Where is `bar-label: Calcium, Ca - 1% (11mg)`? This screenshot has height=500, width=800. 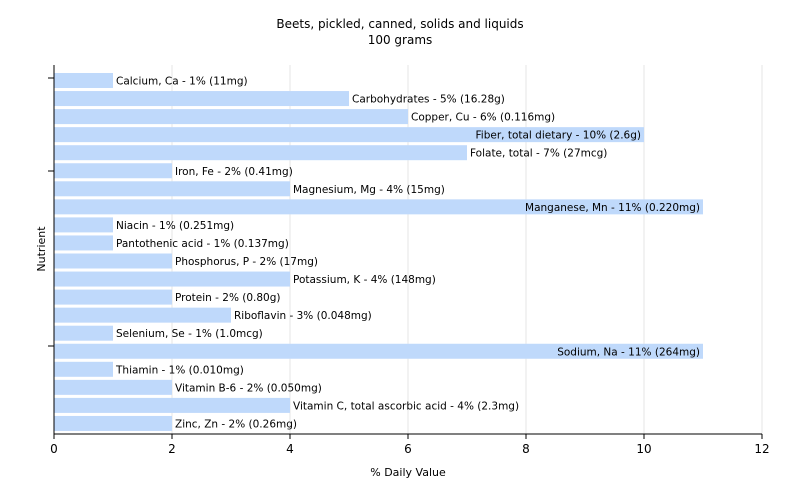 bar-label: Calcium, Ca - 1% (11mg) is located at coordinates (182, 82).